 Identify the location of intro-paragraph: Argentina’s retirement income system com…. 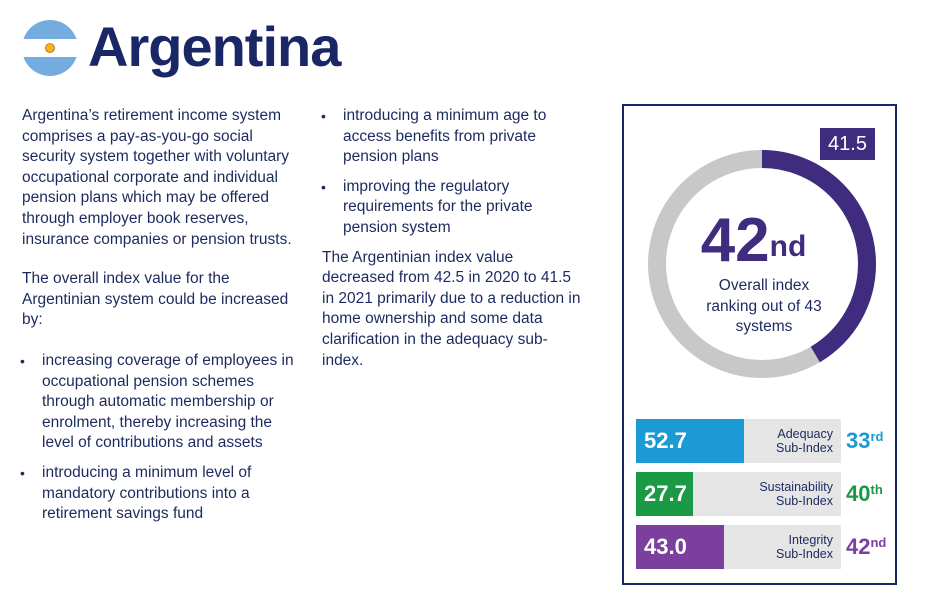
(157, 177).